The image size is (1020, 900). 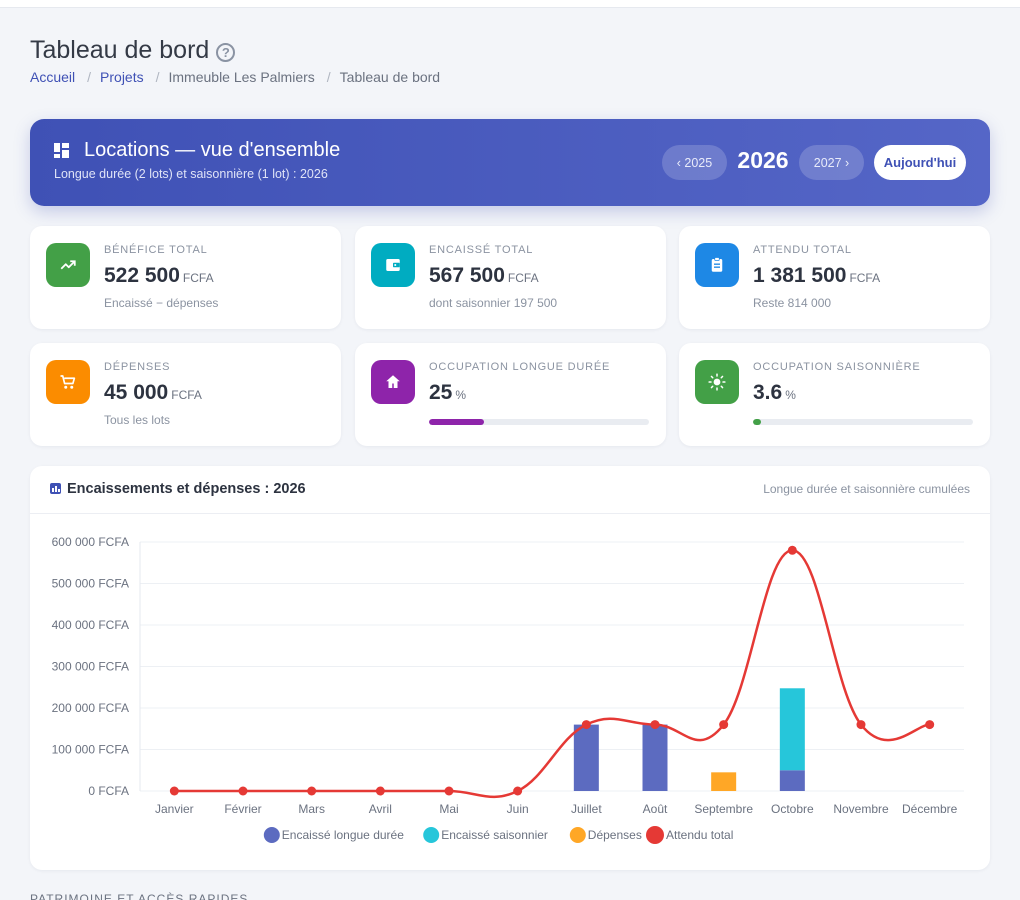 What do you see at coordinates (90, 667) in the screenshot?
I see `y-tick-label: 300 000 FCFA` at bounding box center [90, 667].